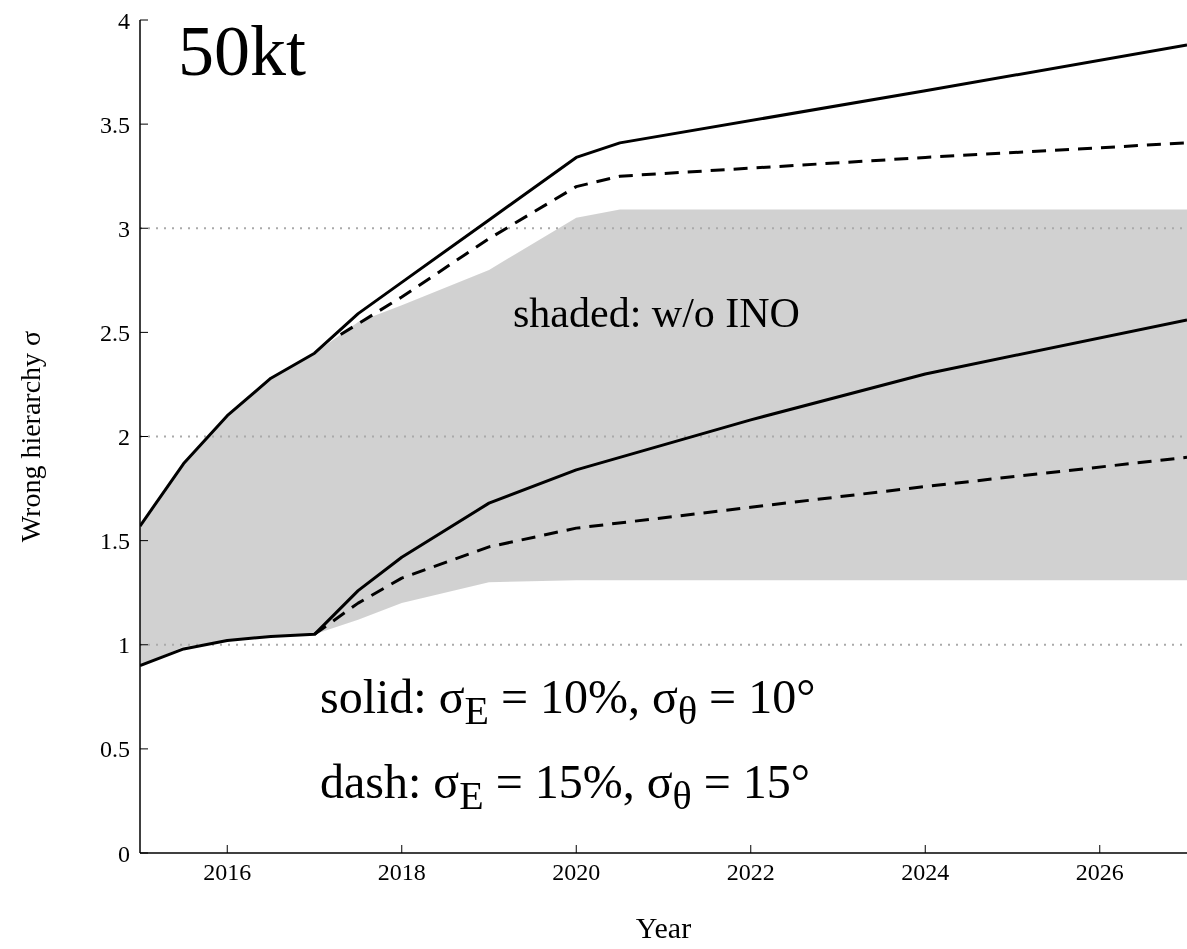  Describe the element at coordinates (227, 872) in the screenshot. I see `x-tick-label: 2016` at that location.